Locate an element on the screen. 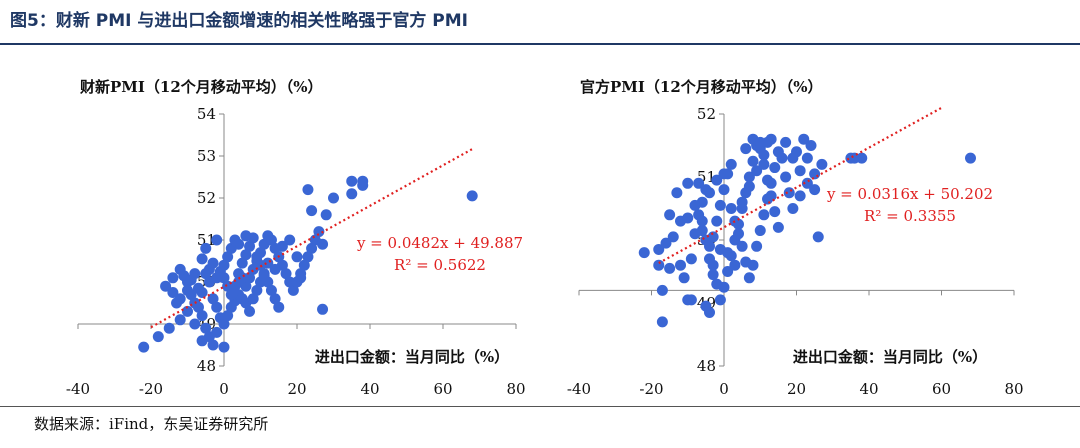 The image size is (1080, 448). footer-rule is located at coordinates (540, 406).